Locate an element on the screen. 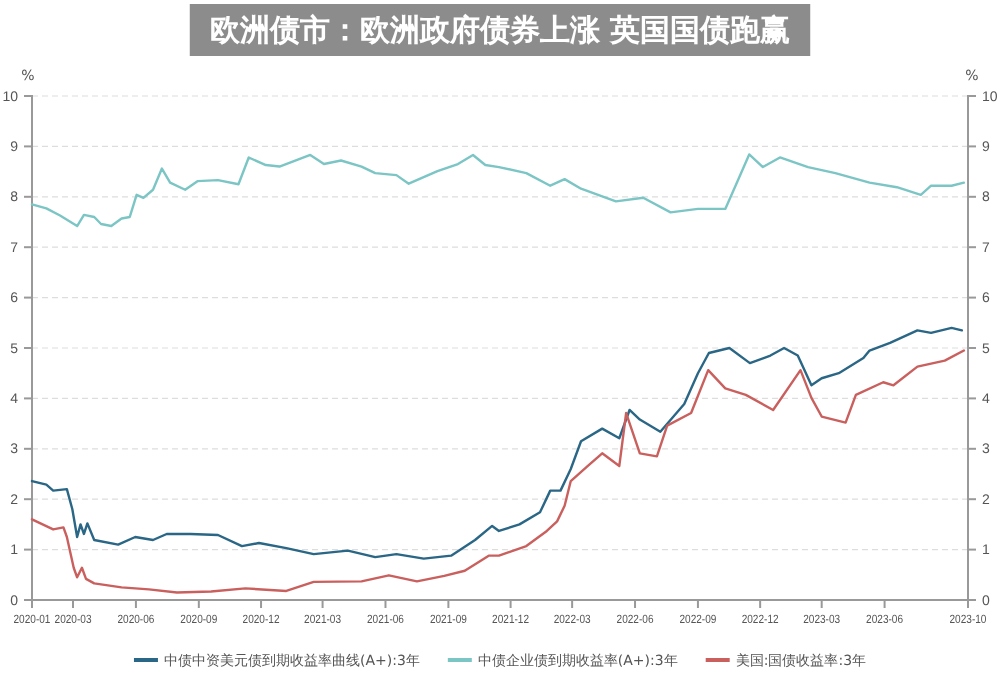 This screenshot has height=696, width=1000. chart-title: 欧洲债市：欧洲政府债券上涨 英国国债跑赢 is located at coordinates (500, 30).